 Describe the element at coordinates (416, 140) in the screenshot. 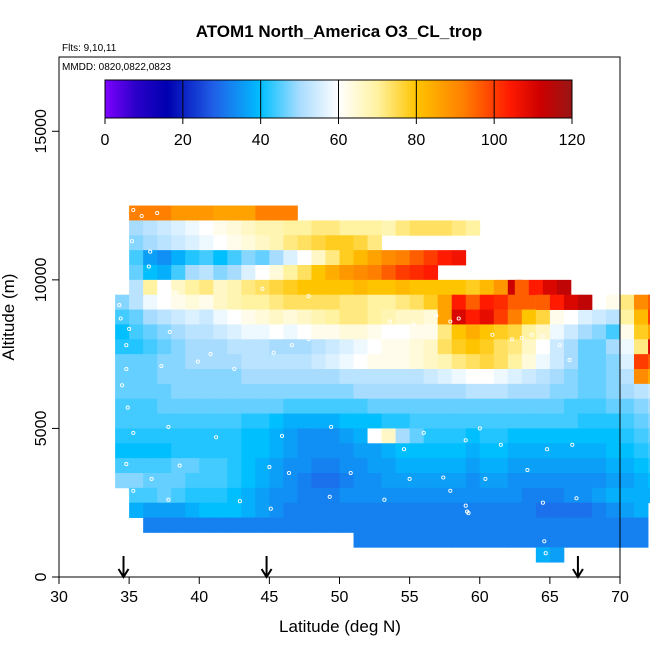

I see `colorbar-tick-label: 80` at that location.